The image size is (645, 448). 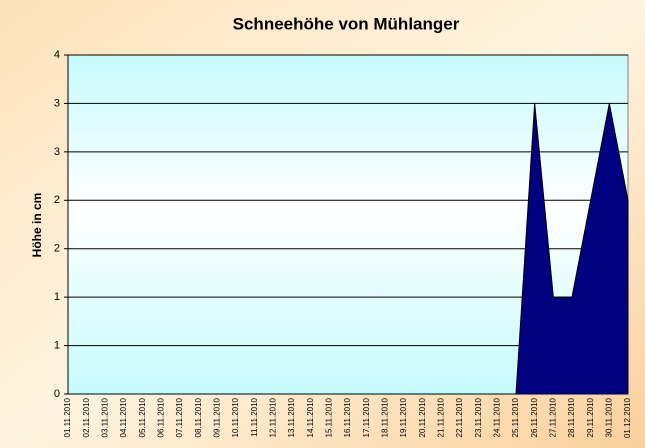 I want to click on x-tick-label: 26.11.2010, so click(x=534, y=417).